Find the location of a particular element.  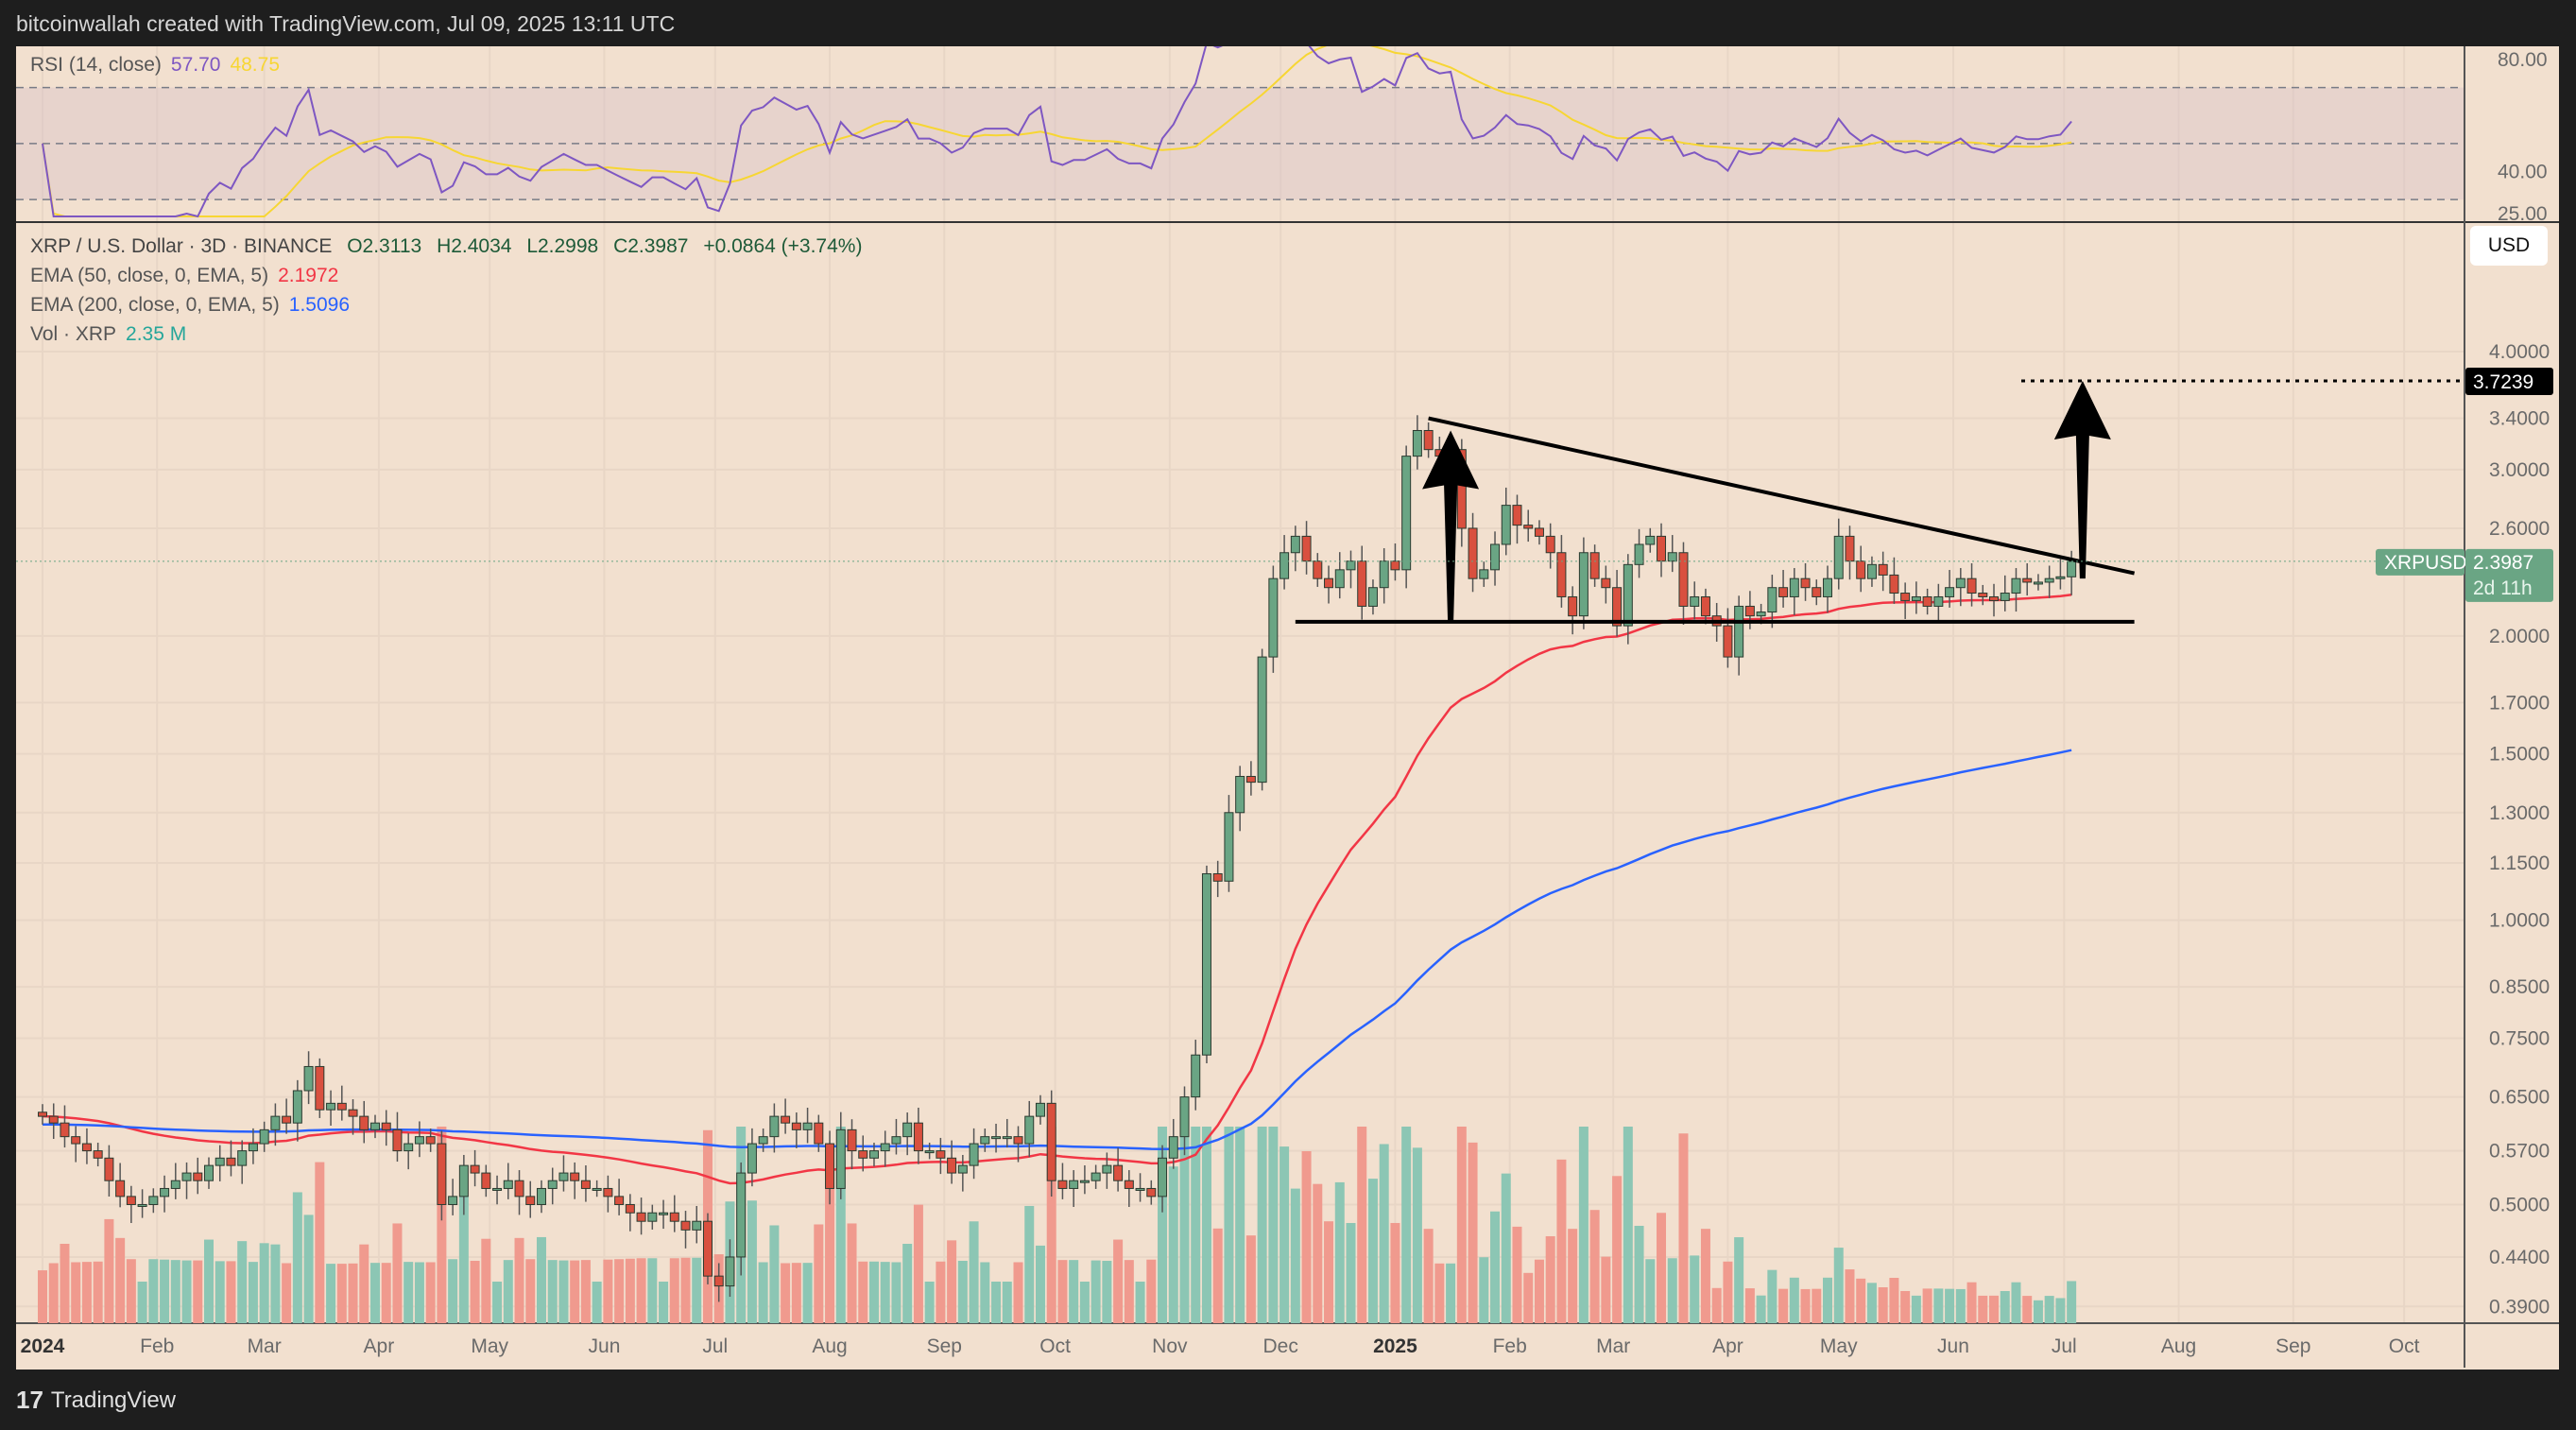

symbol-title: XRP / U.S. Dollar · 3D · BINANCE is located at coordinates (181, 246).